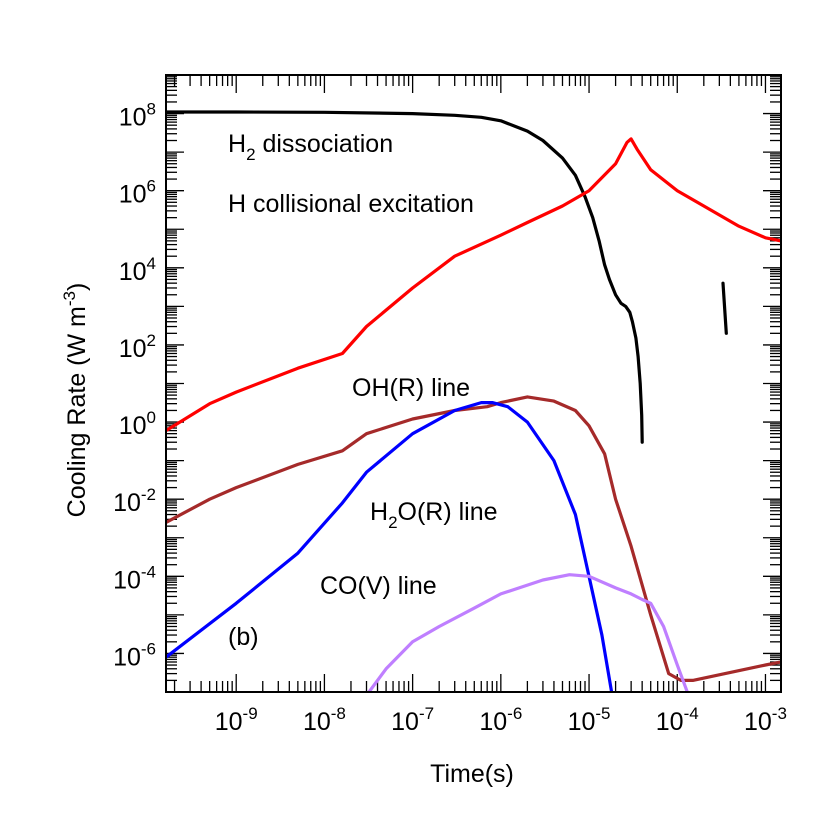 This screenshot has width=830, height=830. I want to click on y-axis-title: Cooling Rate (W m-3), so click(75, 400).